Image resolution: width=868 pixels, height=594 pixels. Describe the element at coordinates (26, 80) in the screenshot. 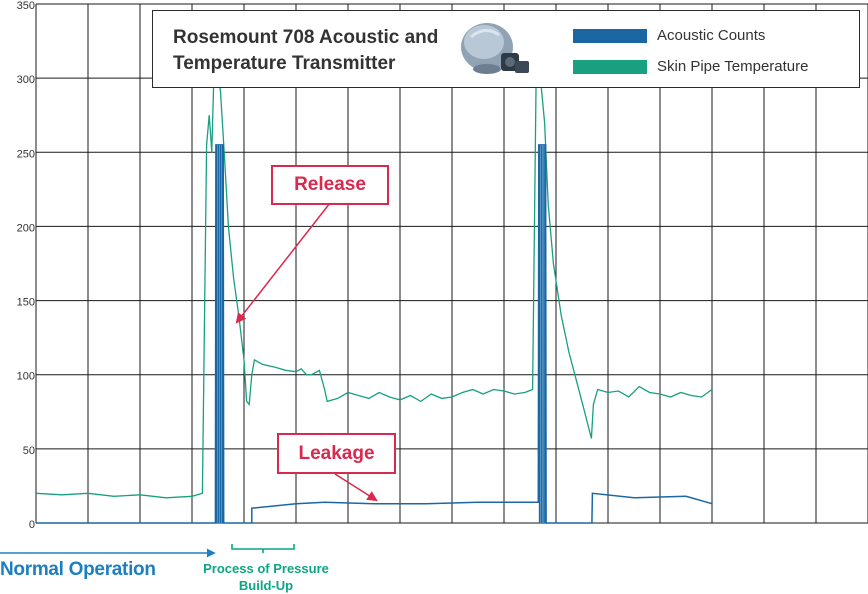

I see `y-tick-label: 300` at that location.